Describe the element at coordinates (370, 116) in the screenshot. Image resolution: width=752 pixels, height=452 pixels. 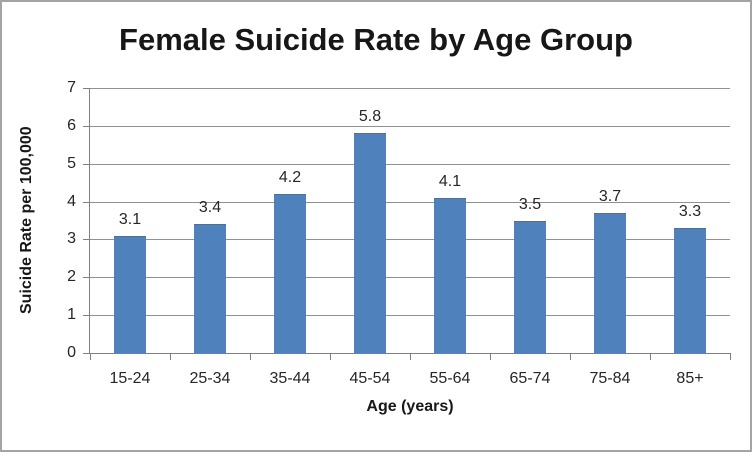
I see `bar-value-label: 5.8` at that location.